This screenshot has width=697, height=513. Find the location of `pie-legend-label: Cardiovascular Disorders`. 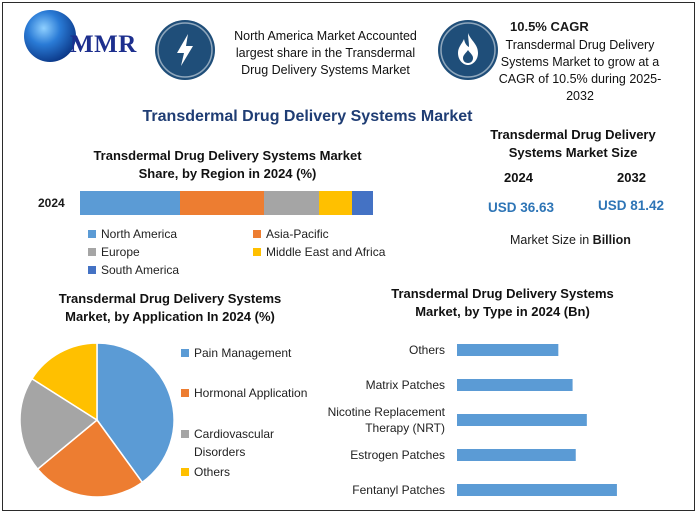

pie-legend-label: Cardiovascular Disorders is located at coordinates (234, 443).